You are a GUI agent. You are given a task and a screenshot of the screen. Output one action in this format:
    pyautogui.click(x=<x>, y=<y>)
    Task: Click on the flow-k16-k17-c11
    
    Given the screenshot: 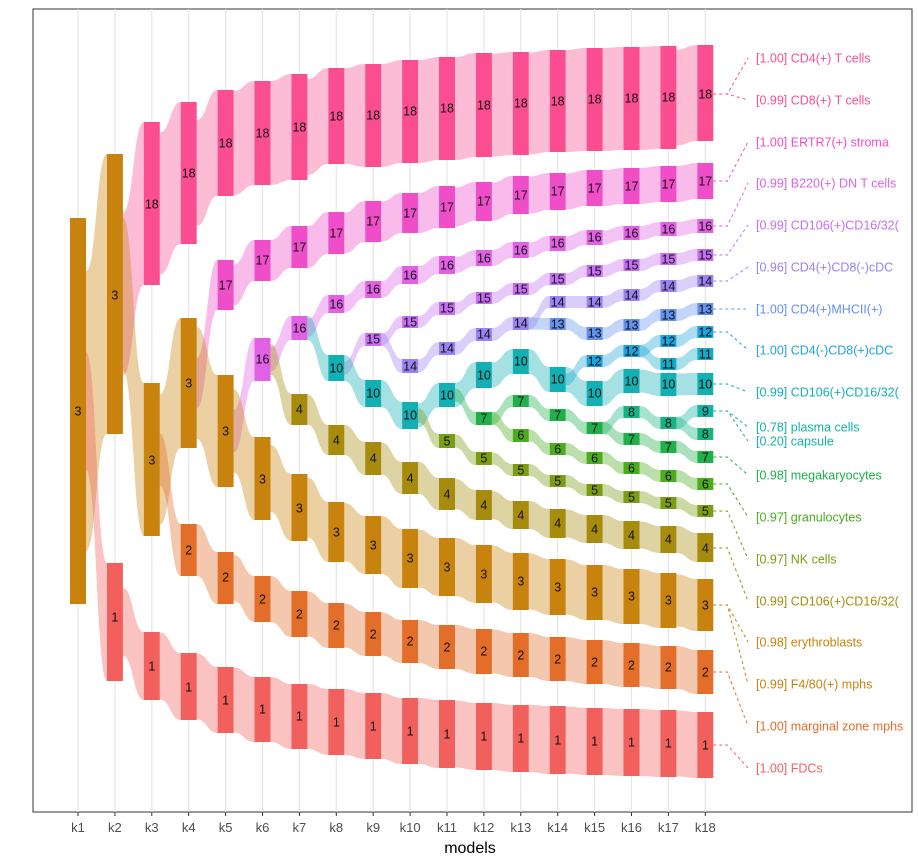 What is the action you would take?
    pyautogui.click(x=650, y=357)
    